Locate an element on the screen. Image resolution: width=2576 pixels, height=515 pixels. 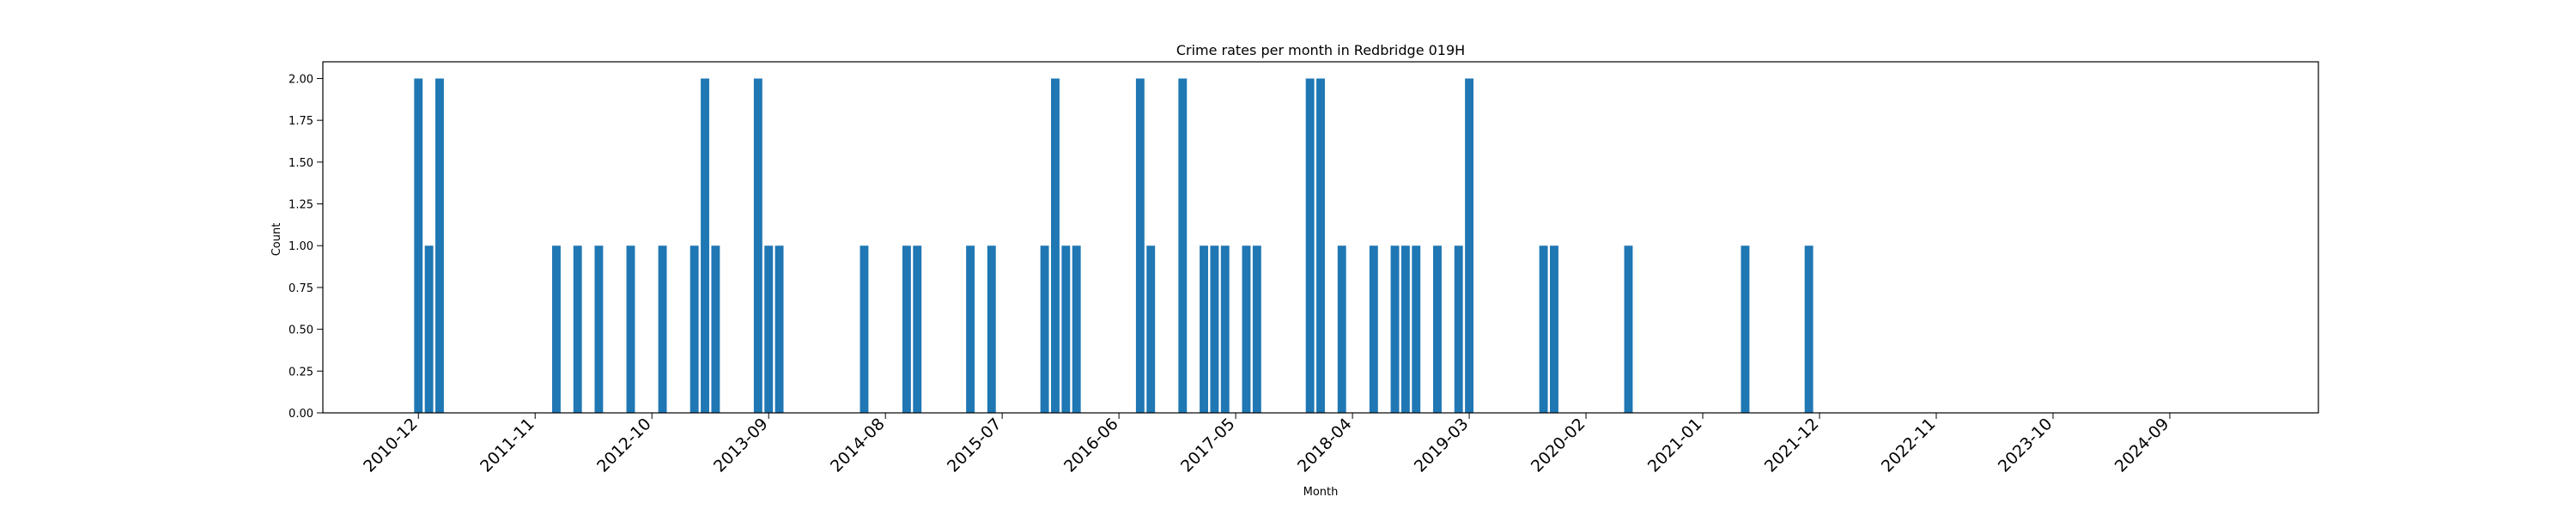
x-tick-label: 2013-09 is located at coordinates (741, 445).